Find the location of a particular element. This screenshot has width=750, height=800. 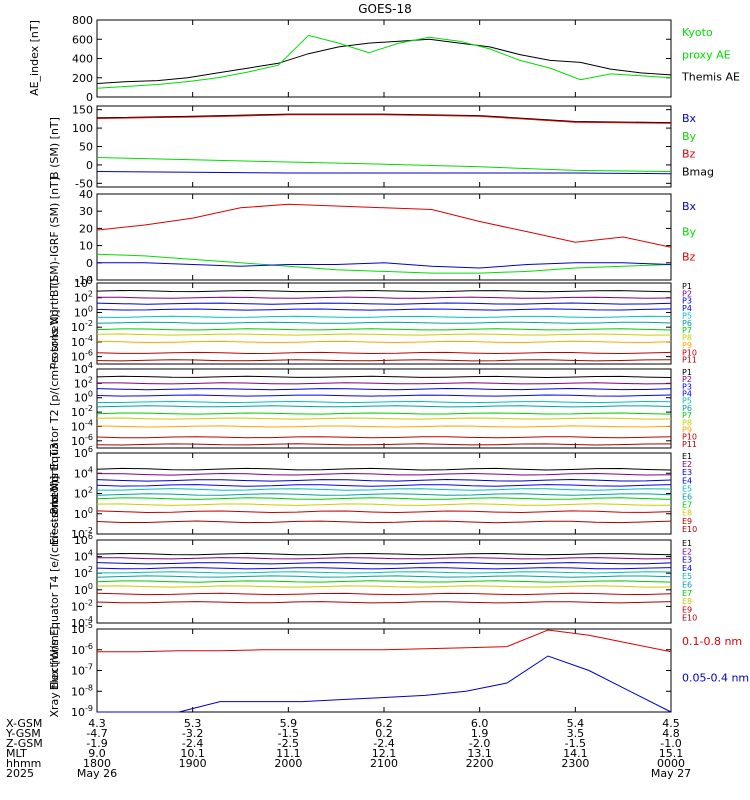

legend-entry: Bmag is located at coordinates (698, 171).